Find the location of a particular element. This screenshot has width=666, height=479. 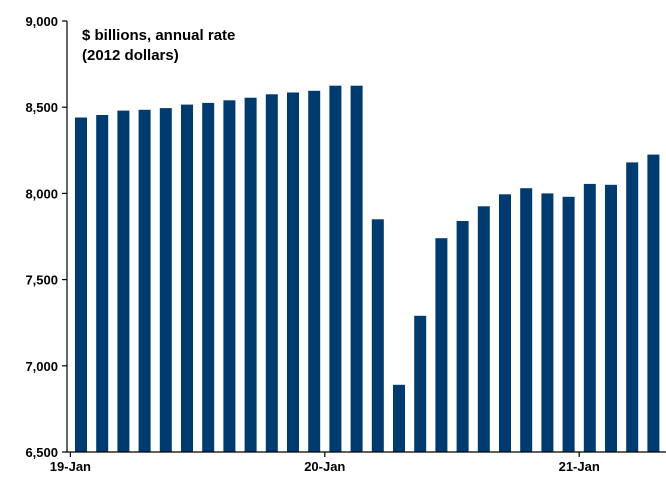

y-tick-label: 7,500 is located at coordinates (41, 280).